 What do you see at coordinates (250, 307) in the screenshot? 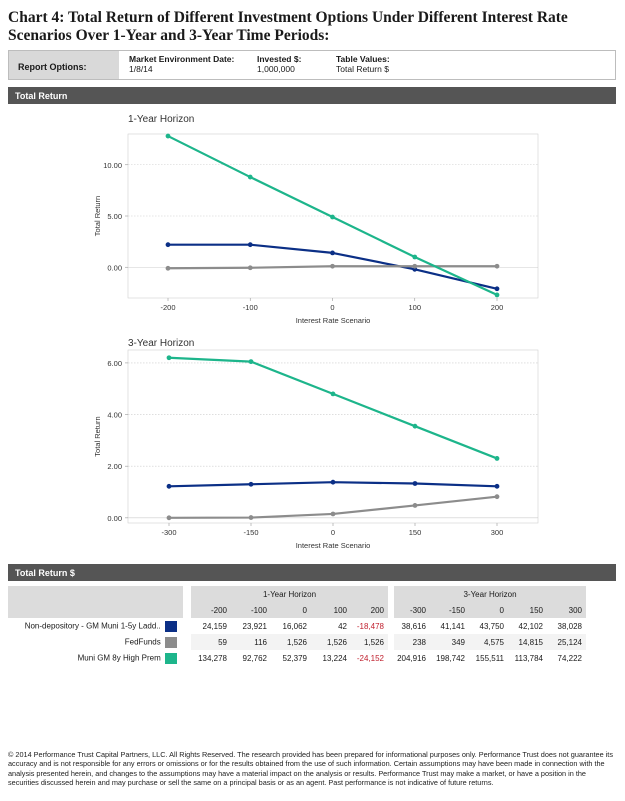
I see `x-tick-label: -100` at bounding box center [250, 307].